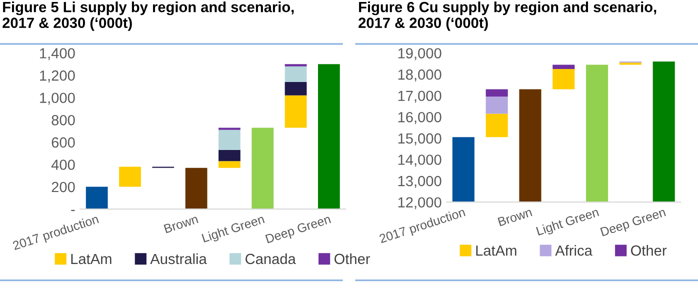  Describe the element at coordinates (507, 16) in the screenshot. I see `chart-title: Figure 6 Cu supply by region and scenario, 2017 & 2030 (‘000t)` at that location.